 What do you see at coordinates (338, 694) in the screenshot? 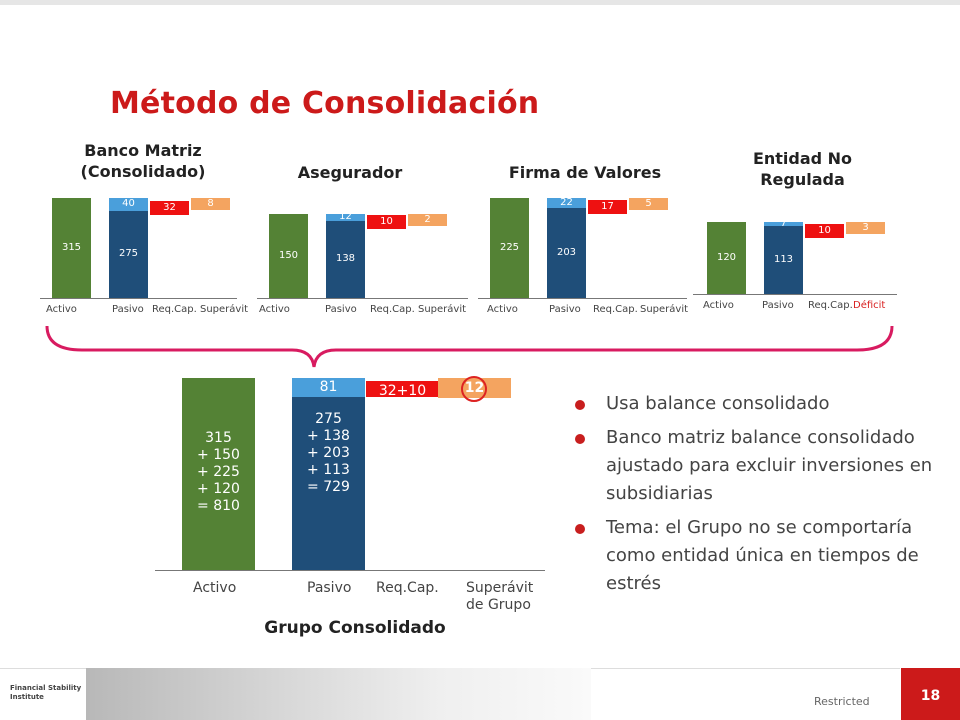
I see `footer-photo` at bounding box center [338, 694].